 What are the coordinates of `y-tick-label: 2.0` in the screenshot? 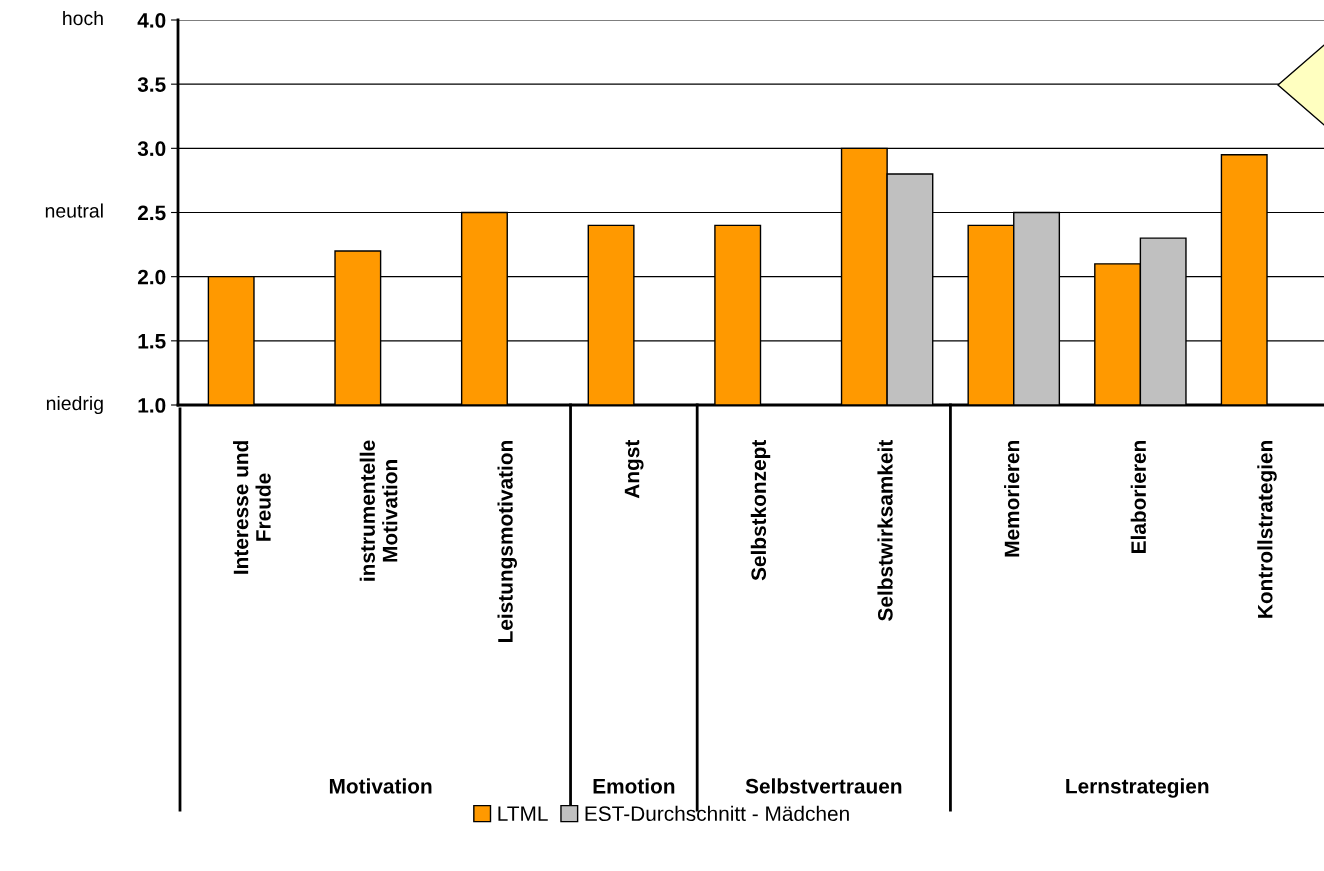 It's located at (151, 277).